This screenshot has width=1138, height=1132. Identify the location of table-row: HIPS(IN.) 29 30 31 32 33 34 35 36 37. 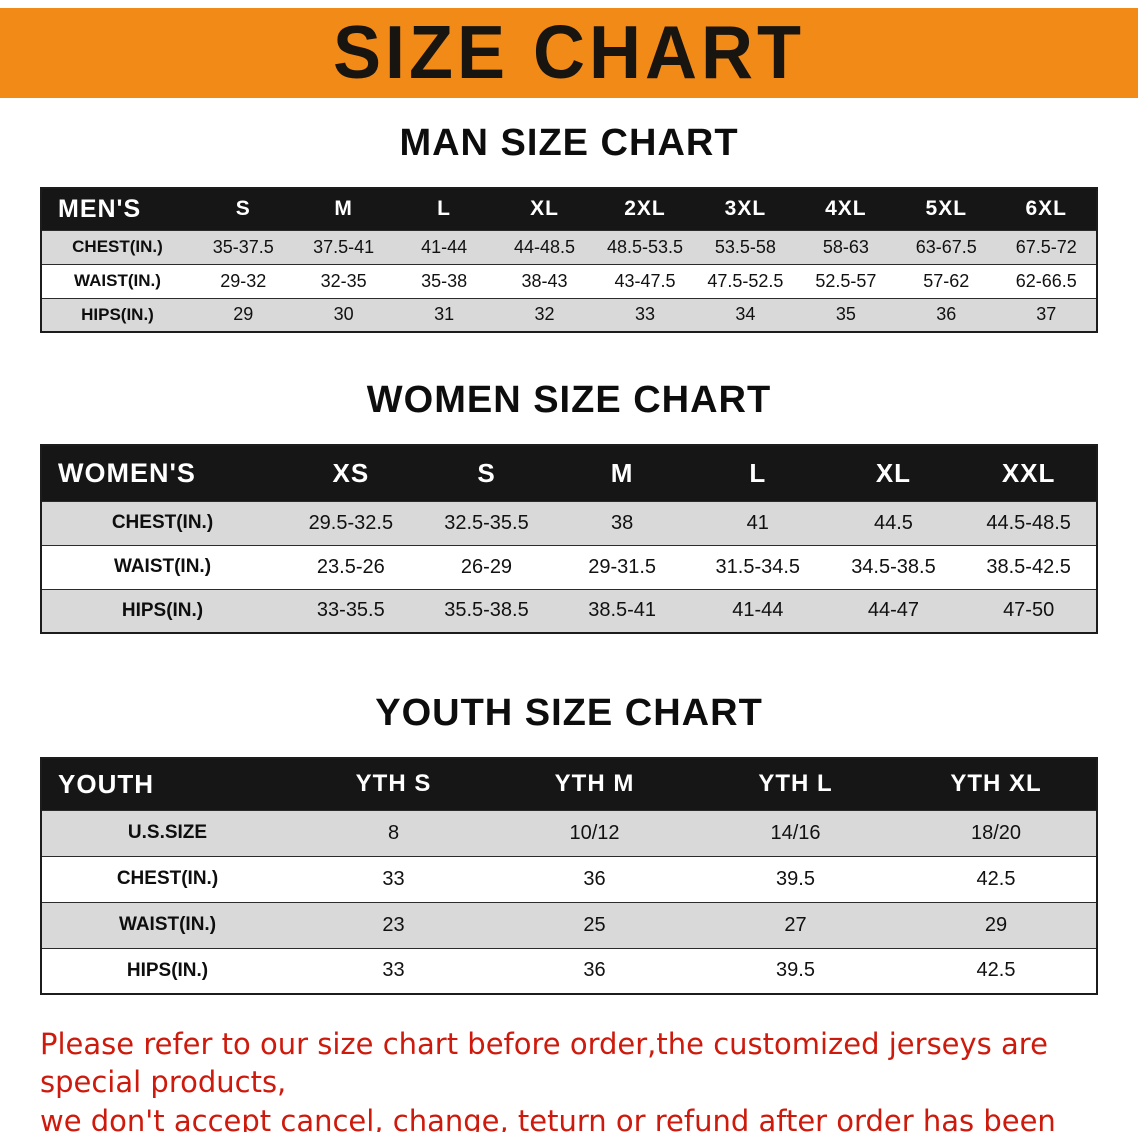
(569, 315).